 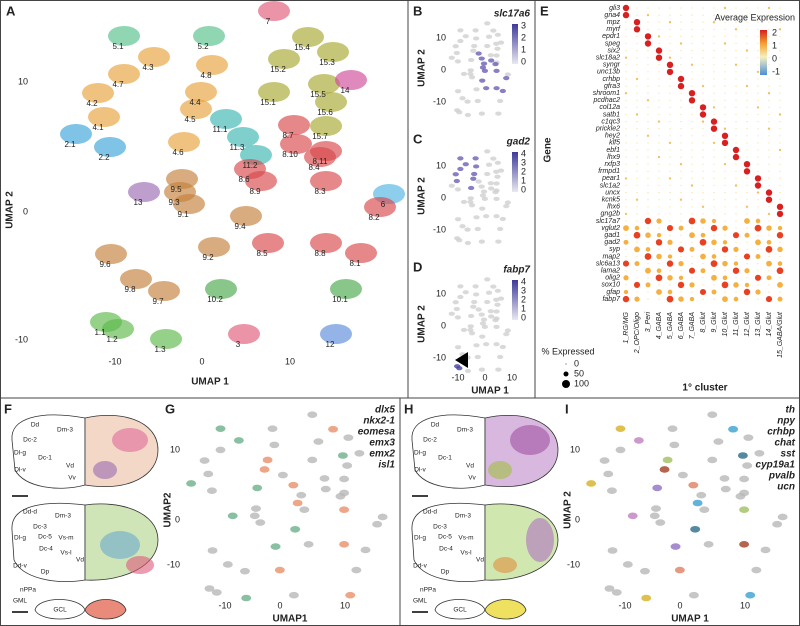 What do you see at coordinates (21, 339) in the screenshot?
I see `y-tick-label: -10` at bounding box center [21, 339].